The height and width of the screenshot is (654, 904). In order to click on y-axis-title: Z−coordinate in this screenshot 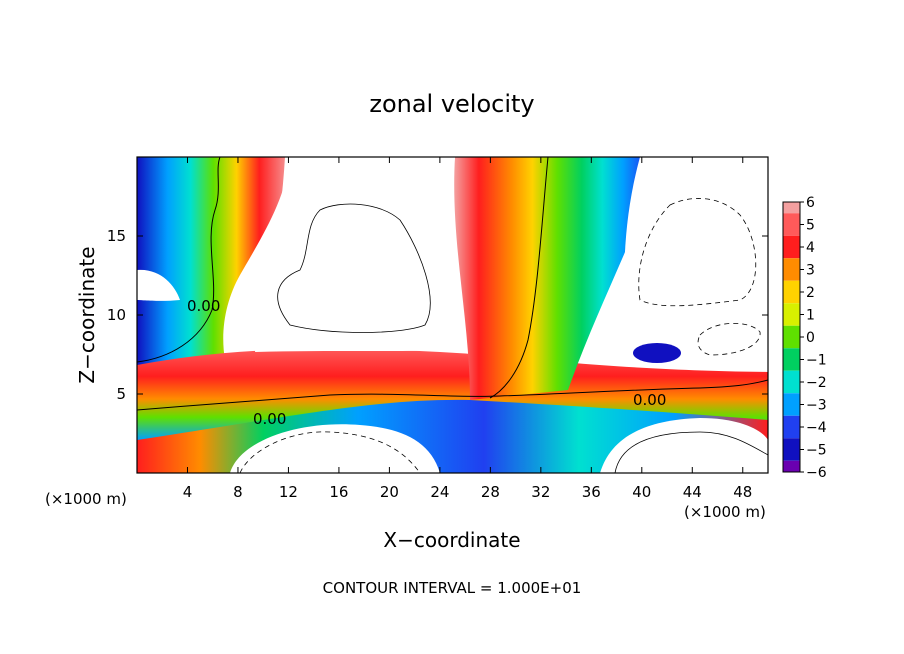, I will do `click(87, 314)`.